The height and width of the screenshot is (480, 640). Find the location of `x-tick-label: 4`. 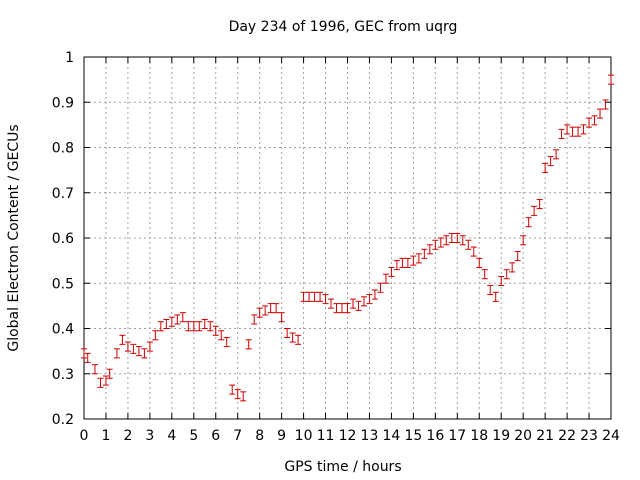

x-tick-label: 4 is located at coordinates (171, 436).